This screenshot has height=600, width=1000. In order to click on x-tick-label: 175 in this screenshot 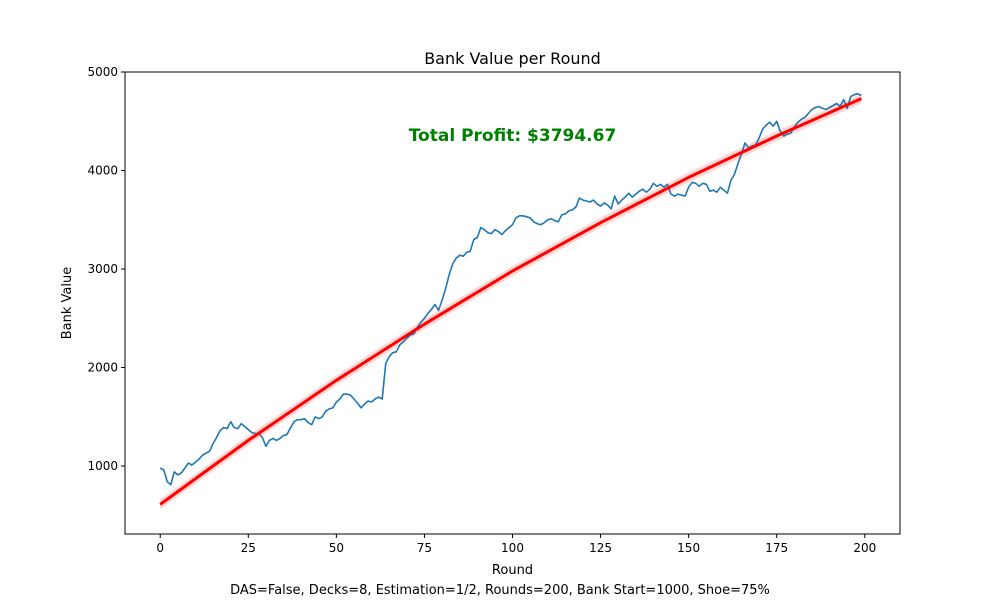, I will do `click(776, 548)`.